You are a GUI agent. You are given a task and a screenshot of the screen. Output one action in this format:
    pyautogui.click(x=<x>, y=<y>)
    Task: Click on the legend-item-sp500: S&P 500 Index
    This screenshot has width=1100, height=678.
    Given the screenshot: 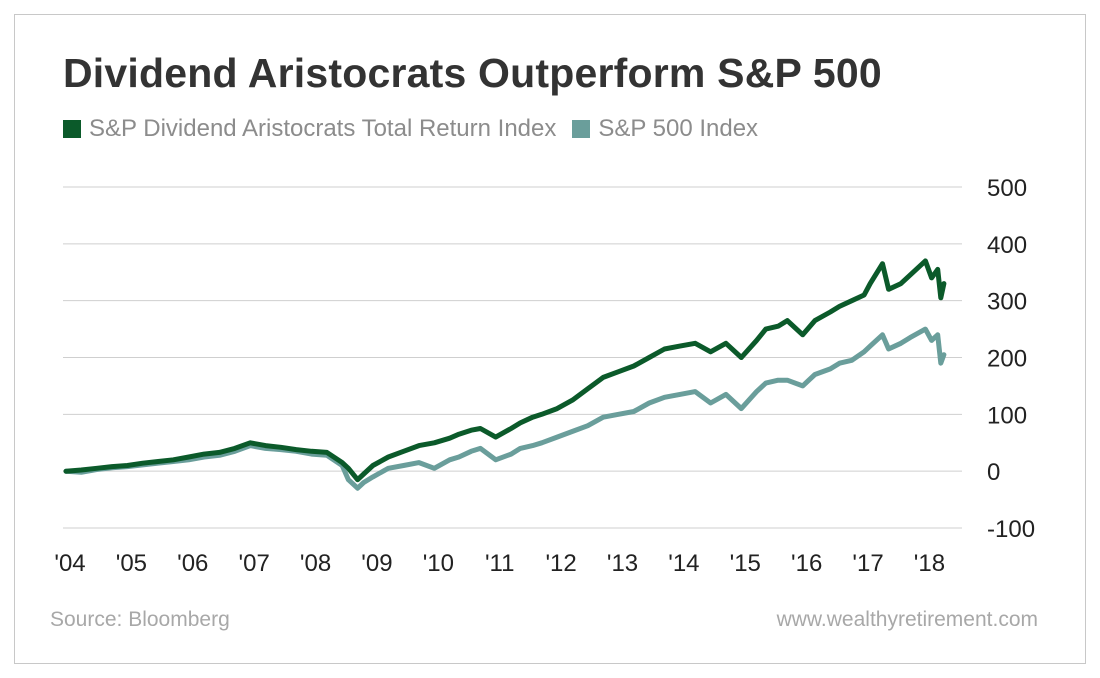 What is the action you would take?
    pyautogui.click(x=665, y=129)
    